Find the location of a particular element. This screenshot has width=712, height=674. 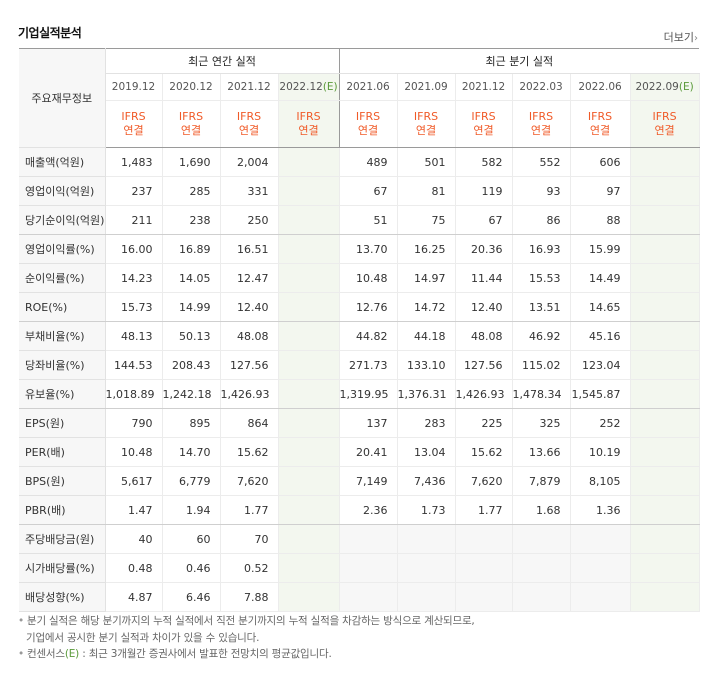

table-row: EPS(원) 790 895 864 137 283 225 325 252 is located at coordinates (359, 423).